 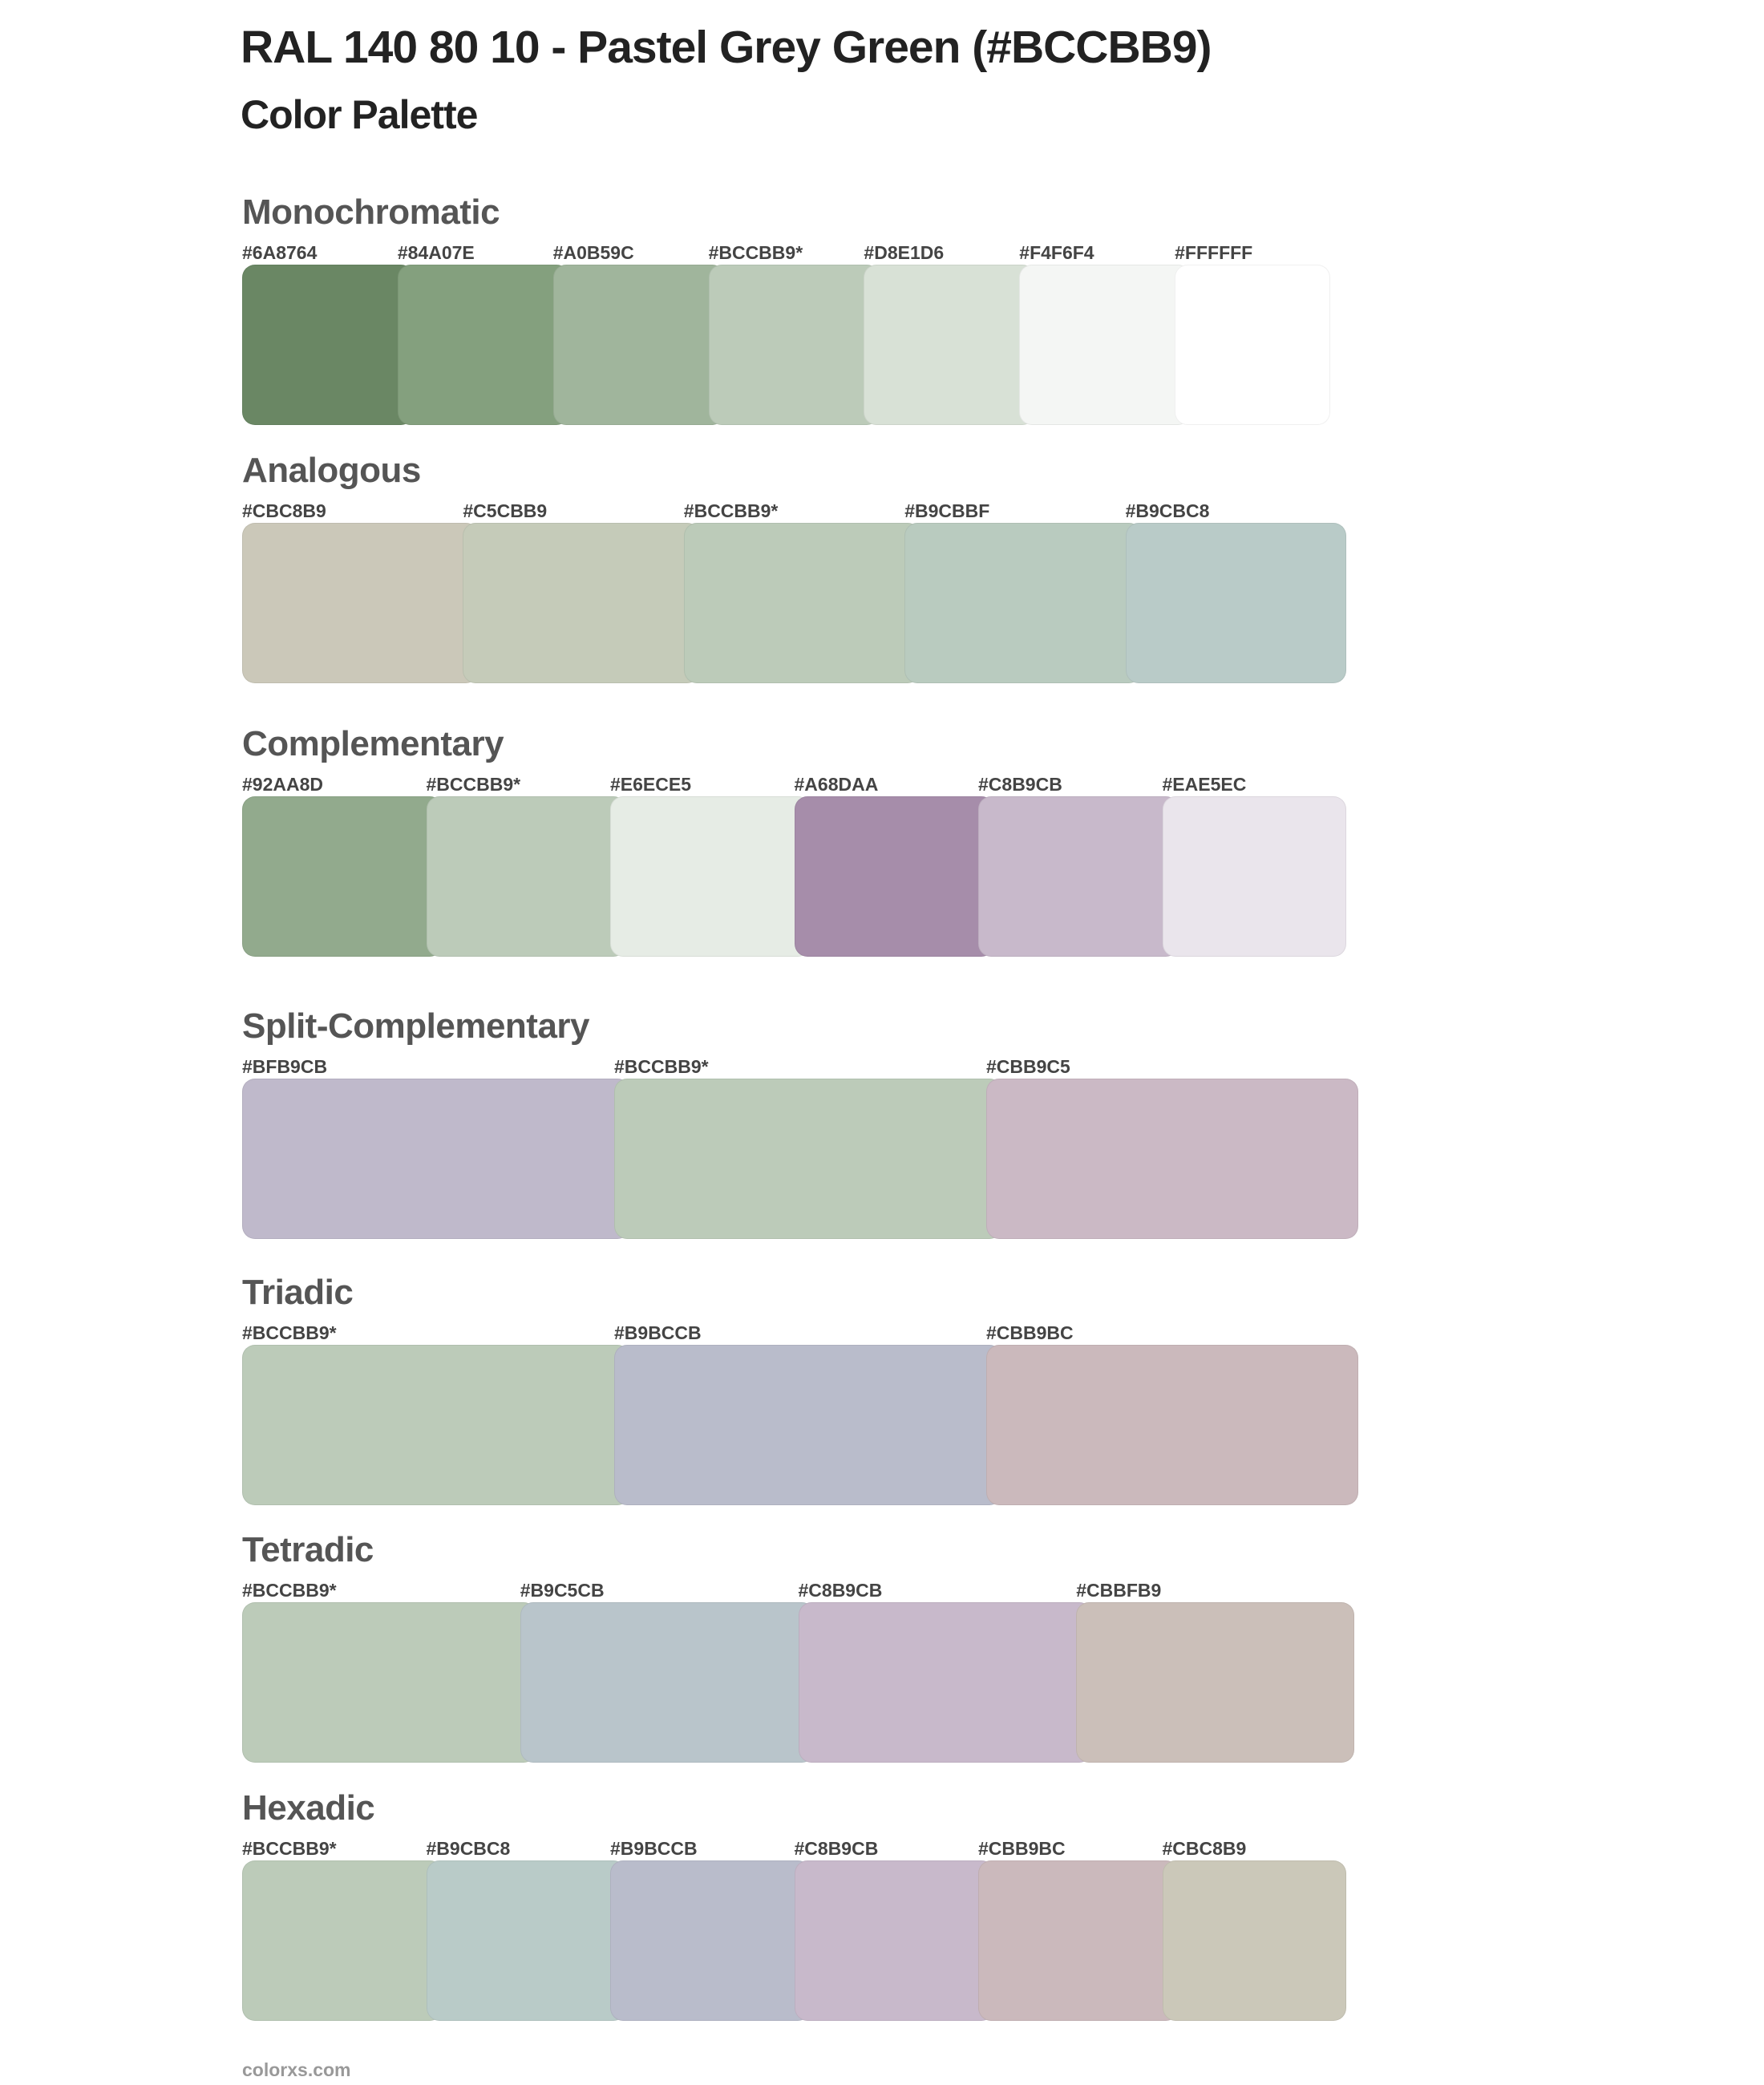 I want to click on swatch-hex-label: #A0B59C, so click(x=593, y=253).